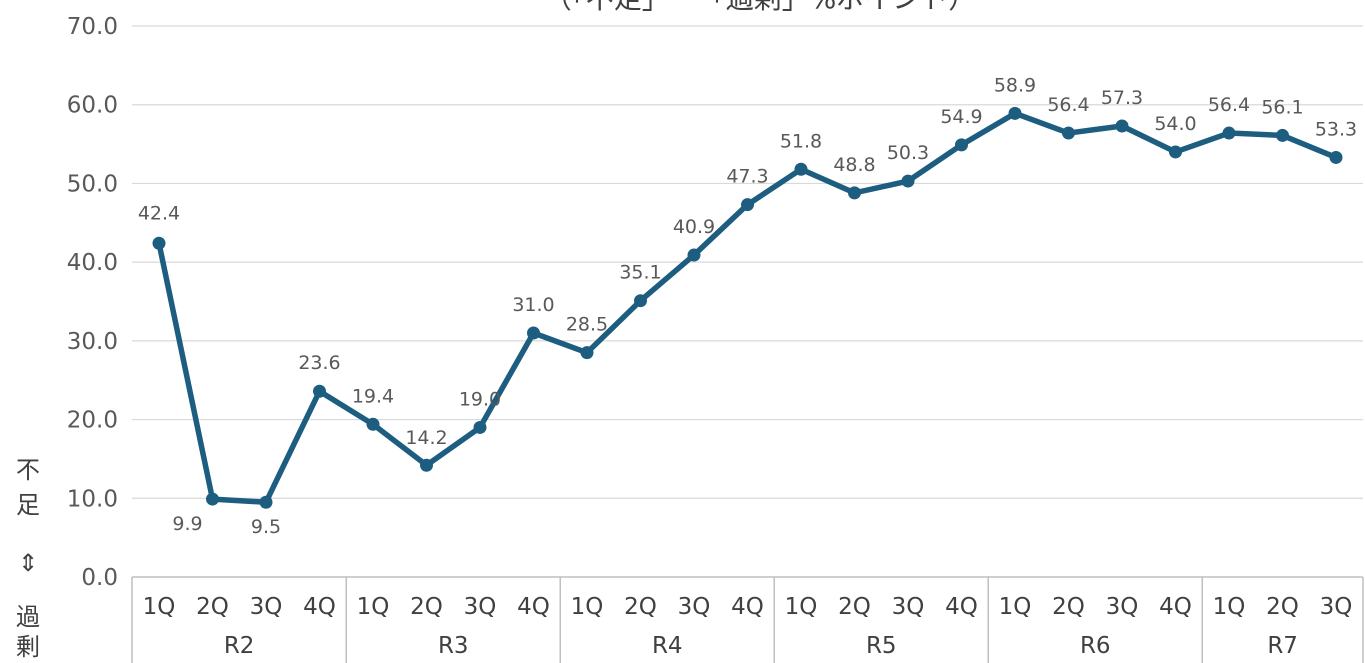  I want to click on data-label: 14.2, so click(426, 438).